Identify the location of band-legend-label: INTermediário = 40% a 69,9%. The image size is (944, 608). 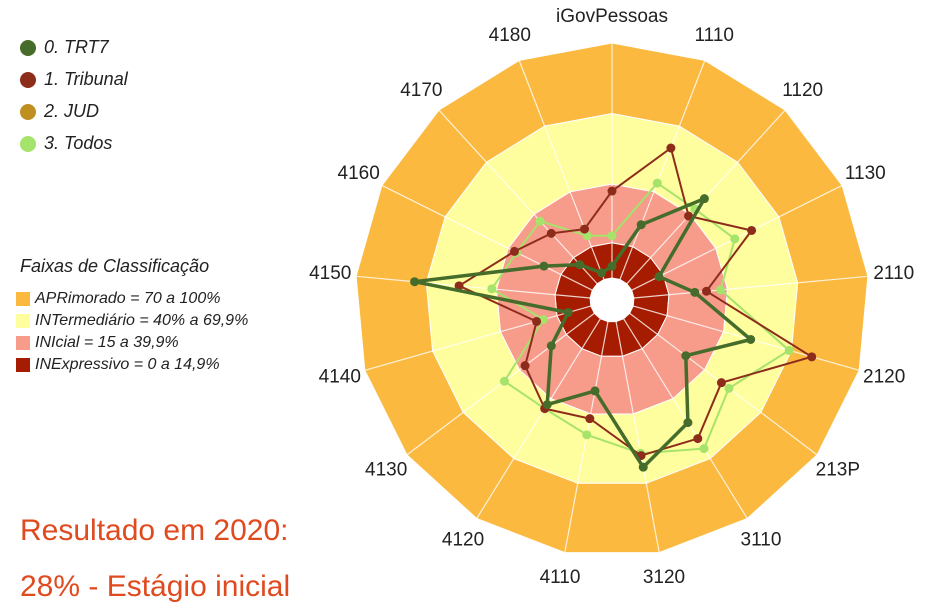
(141, 320).